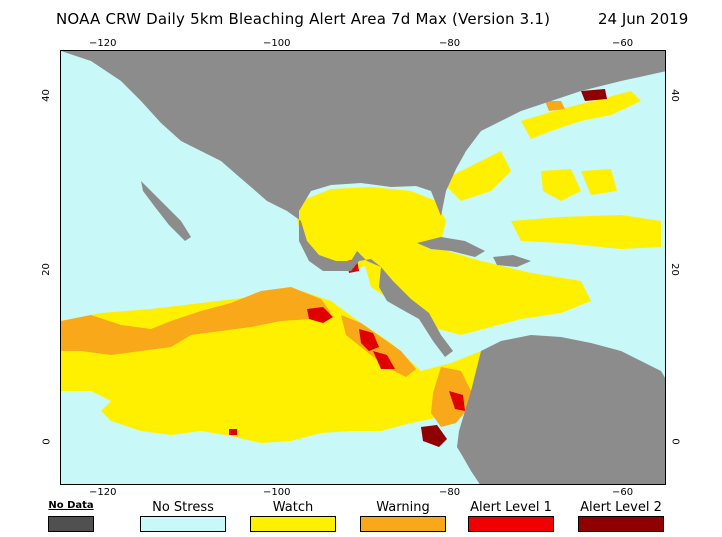 This screenshot has width=722, height=537. Describe the element at coordinates (621, 507) in the screenshot. I see `legend-label-alert2: Alert Level 2` at that location.